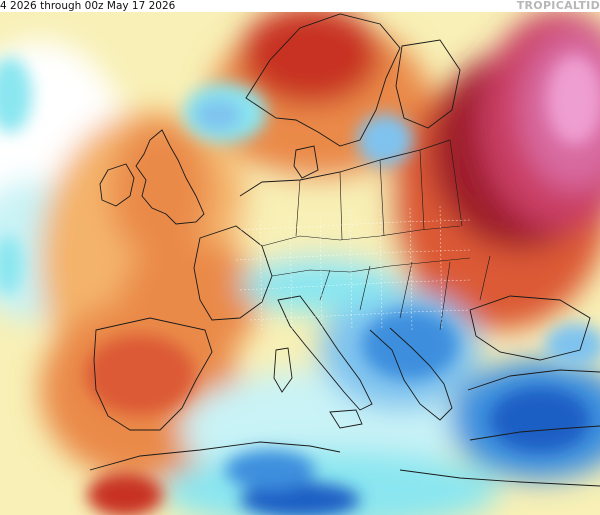  What do you see at coordinates (270, 470) in the screenshot?
I see `field-nafrica-blue` at bounding box center [270, 470].